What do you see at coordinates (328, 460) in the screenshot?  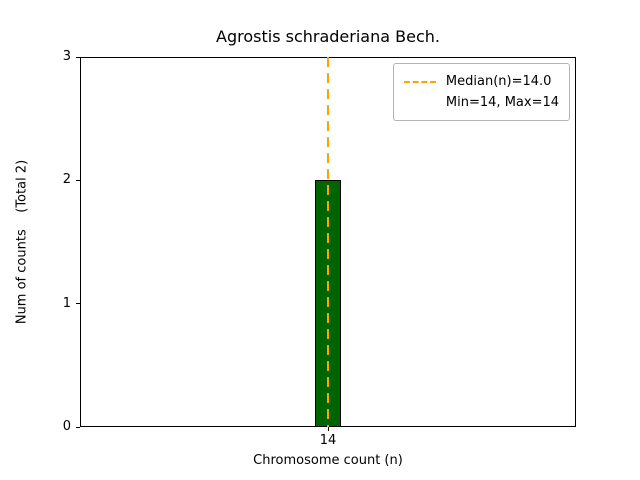 I see `x-axis-label: Chromosome count (n)` at bounding box center [328, 460].